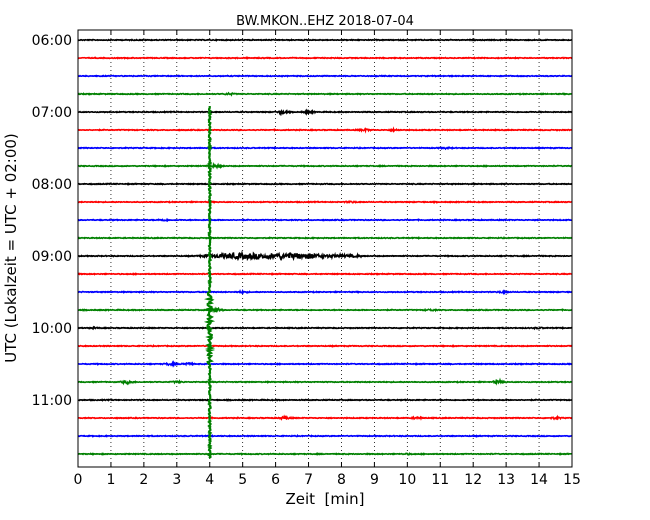  I want to click on x-tick-label-7: 7, so click(308, 480).